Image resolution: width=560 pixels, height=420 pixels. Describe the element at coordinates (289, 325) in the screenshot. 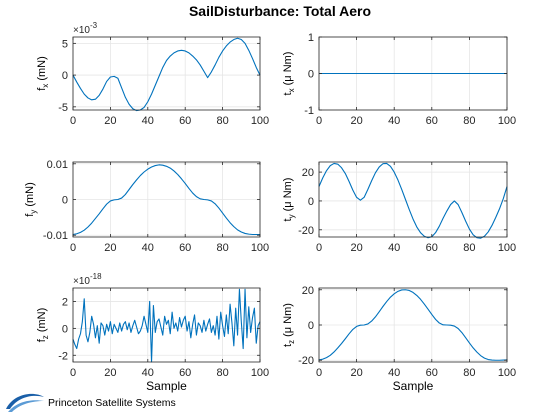

I see `y-axis-label: tz (μ Nm)` at that location.